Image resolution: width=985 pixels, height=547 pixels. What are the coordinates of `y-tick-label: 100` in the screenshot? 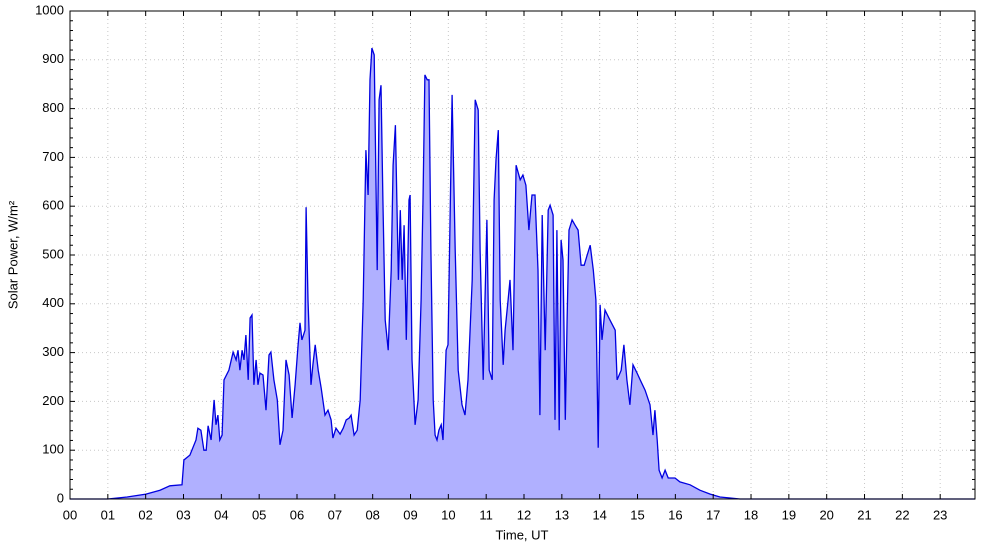 It's located at (53, 449).